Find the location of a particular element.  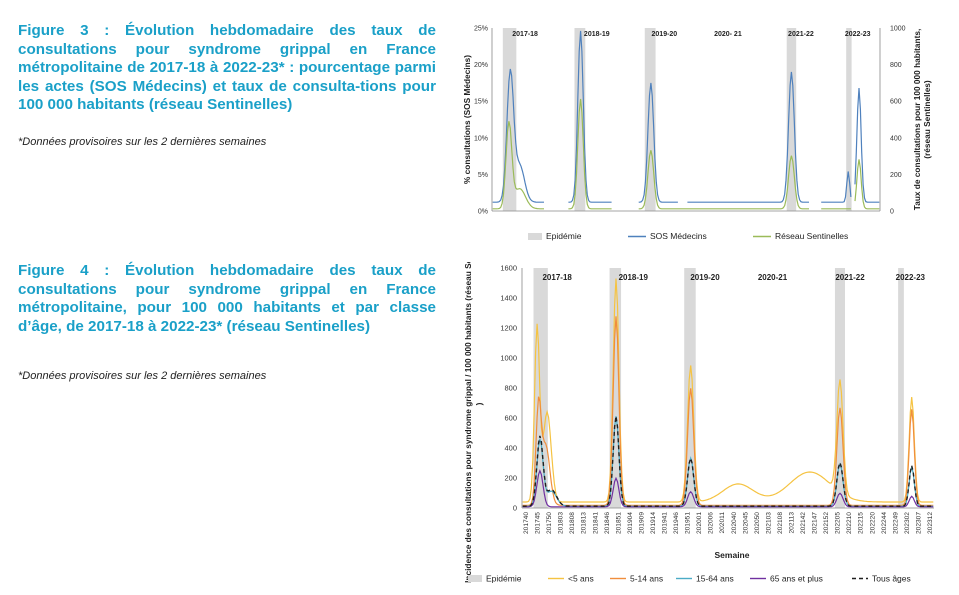

x-tick-label: 202040 is located at coordinates (734, 523).